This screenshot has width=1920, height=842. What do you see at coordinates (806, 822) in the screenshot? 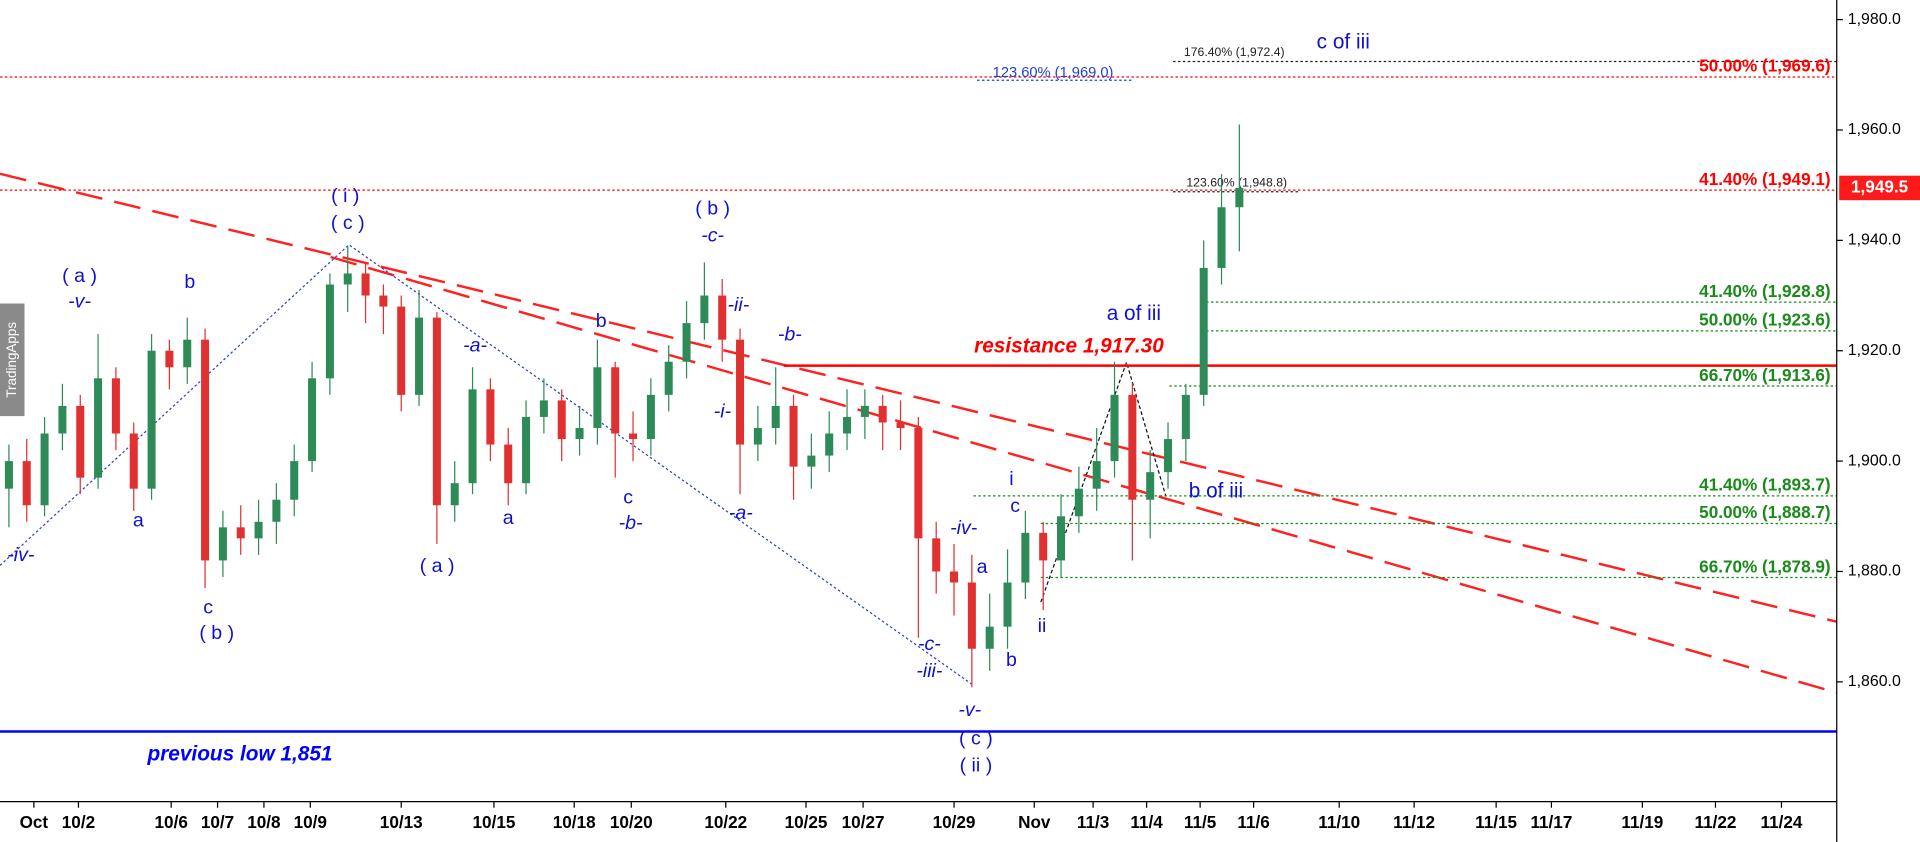
I see `x-tick-label: 10/25` at bounding box center [806, 822].